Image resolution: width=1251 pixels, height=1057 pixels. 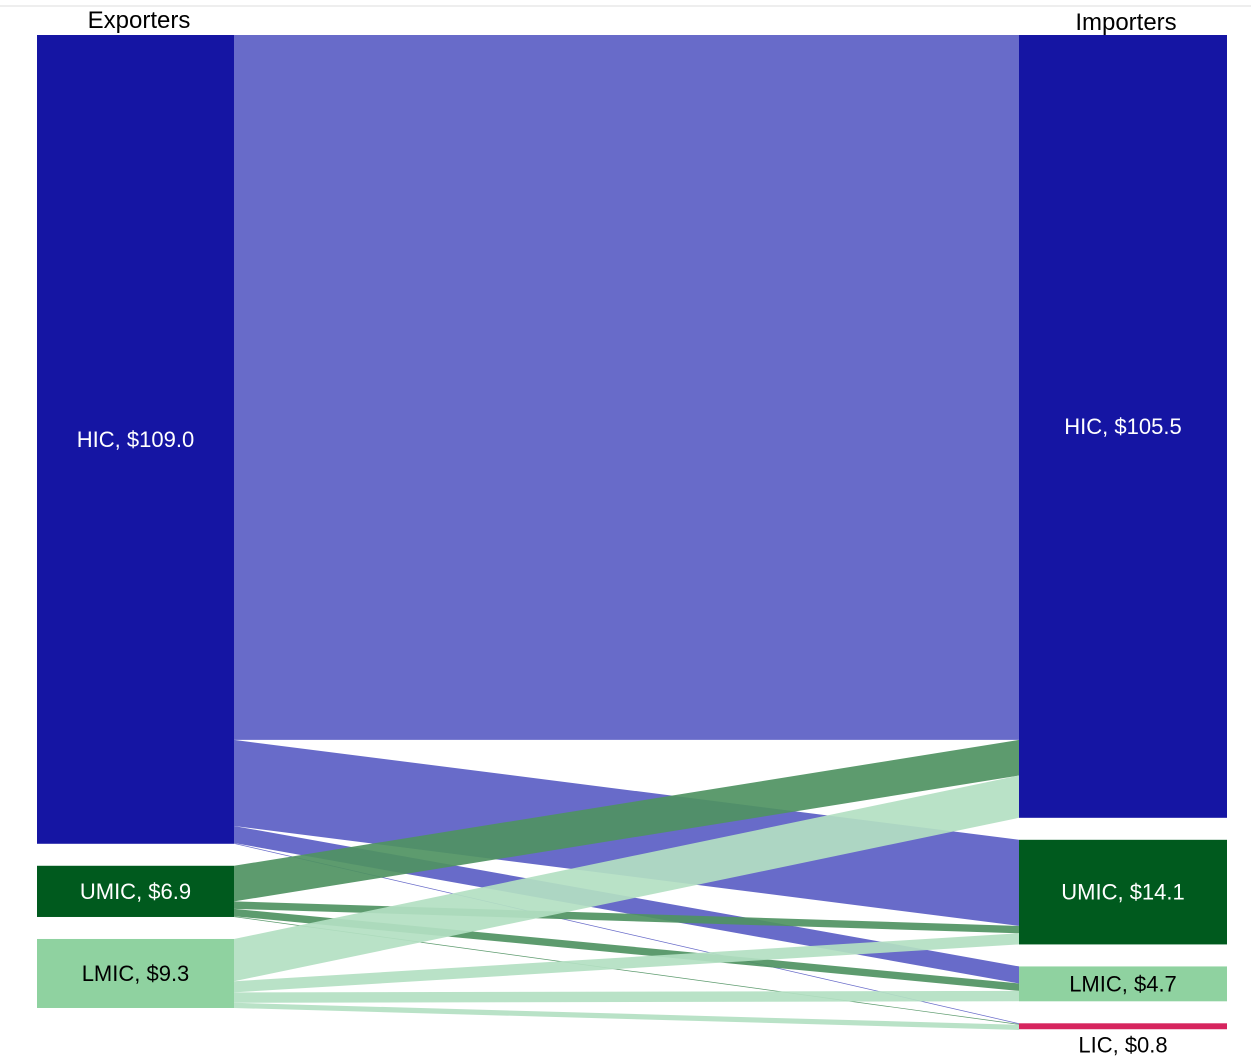 I want to click on flow-lmic-to-lmic, so click(x=626, y=996).